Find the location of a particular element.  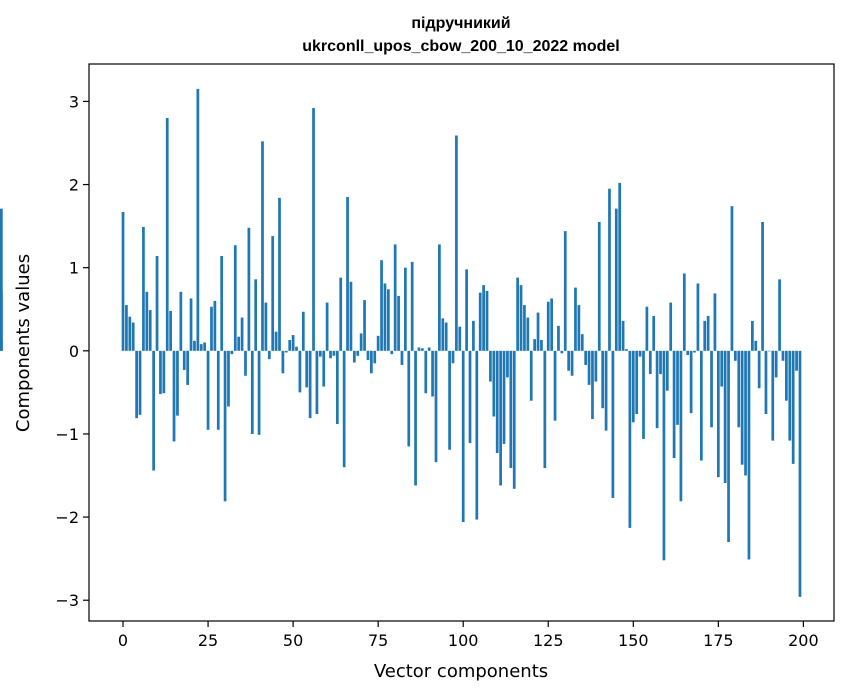

x-tick-label: 150 is located at coordinates (633, 640).